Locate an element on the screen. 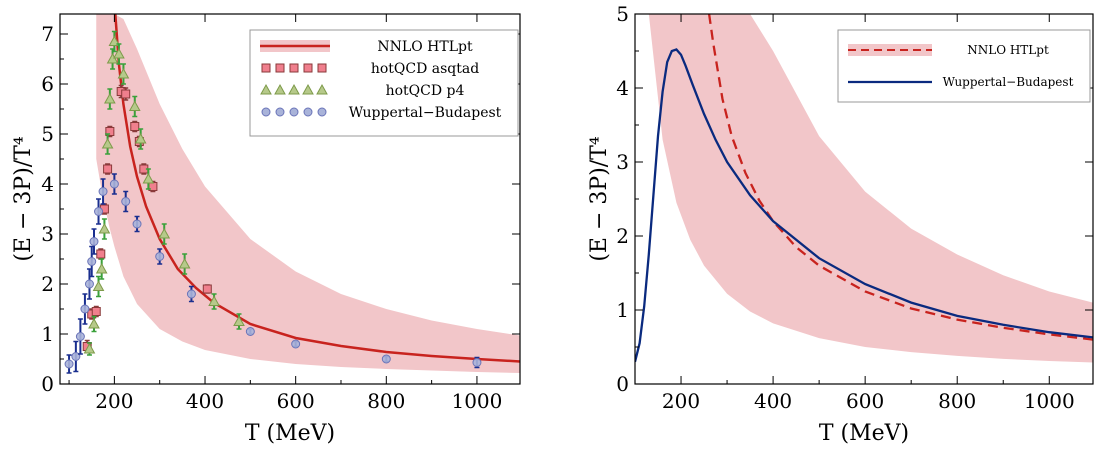 This screenshot has height=449, width=1096. y-tick-label: 5 is located at coordinates (47, 134).